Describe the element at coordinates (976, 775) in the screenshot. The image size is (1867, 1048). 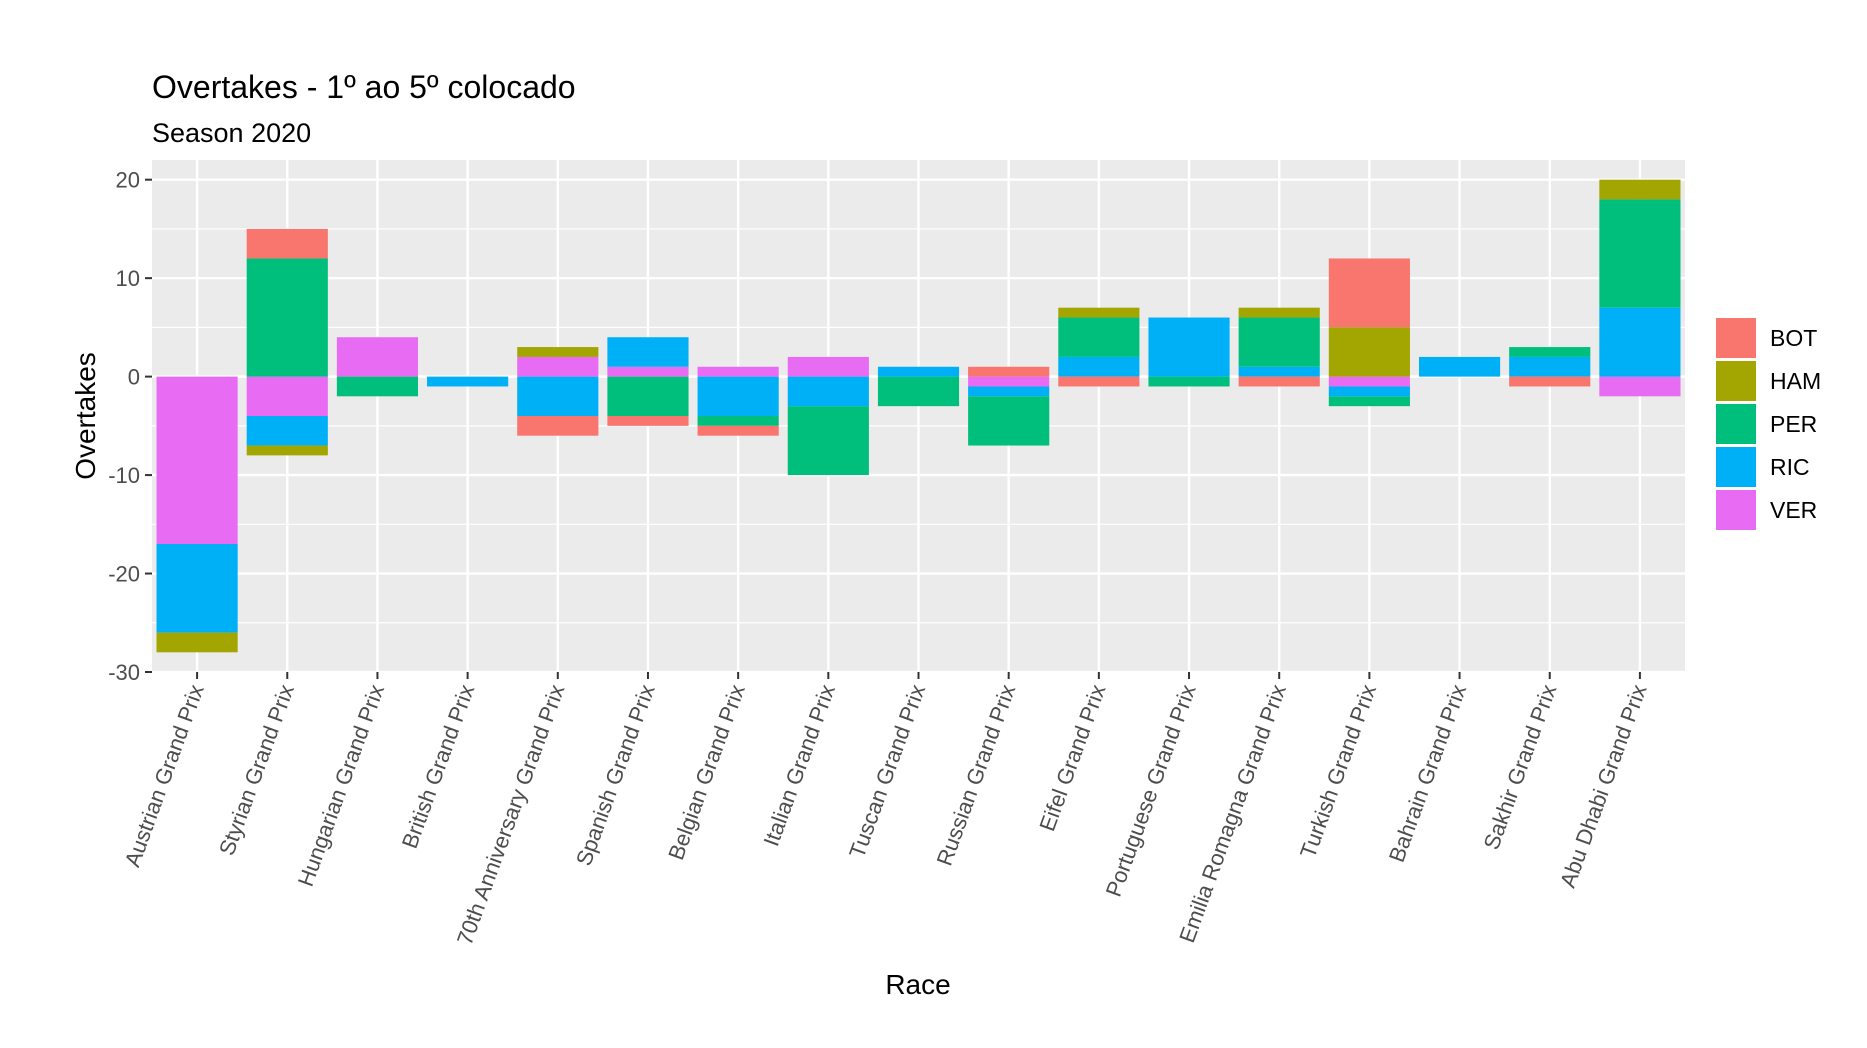
I see `x-tick-label: Russian Grand Prix` at that location.